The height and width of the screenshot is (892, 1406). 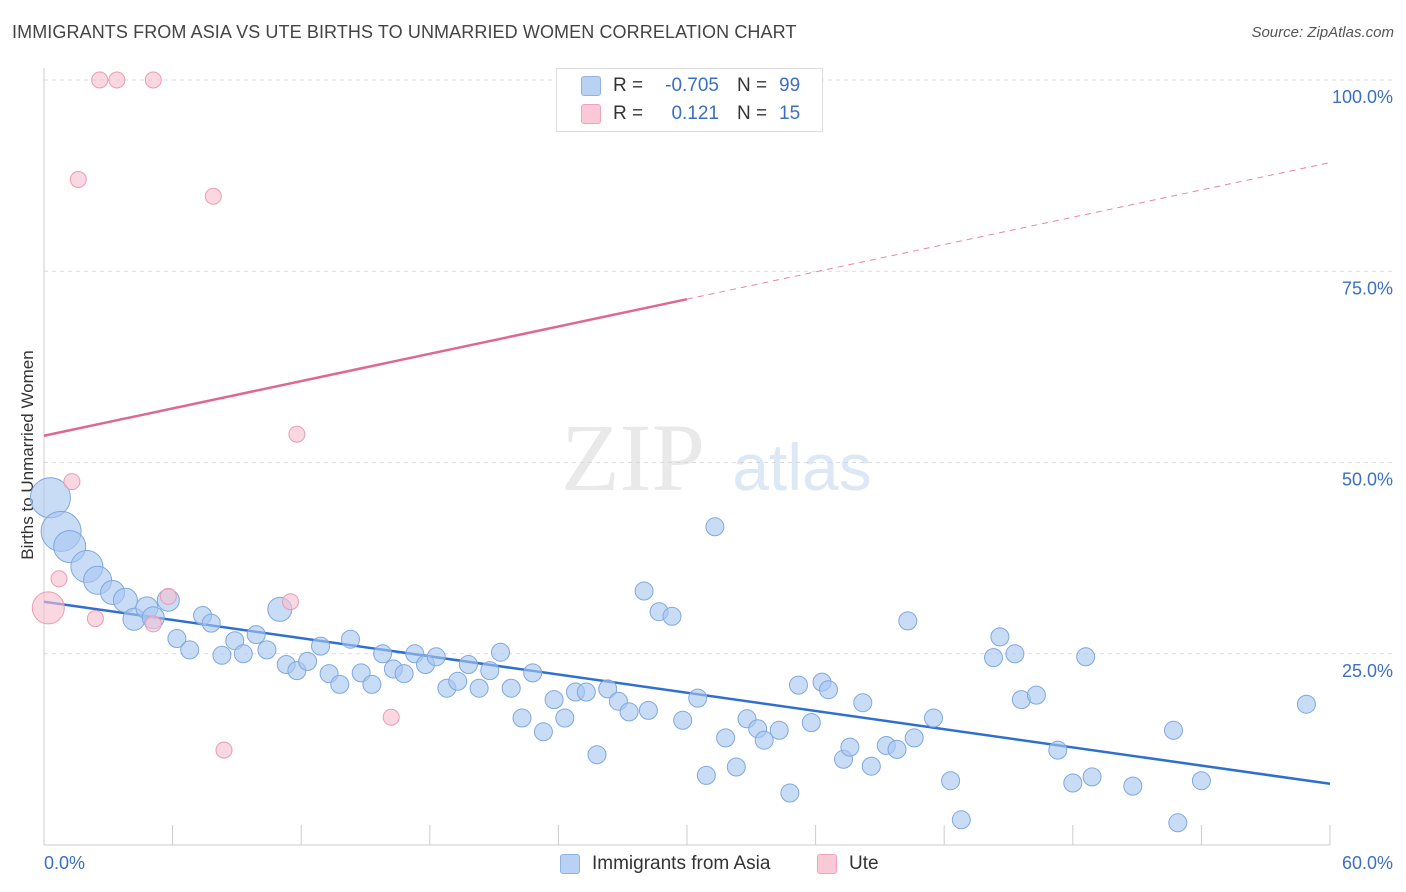 I want to click on n-label: N =, so click(x=752, y=85).